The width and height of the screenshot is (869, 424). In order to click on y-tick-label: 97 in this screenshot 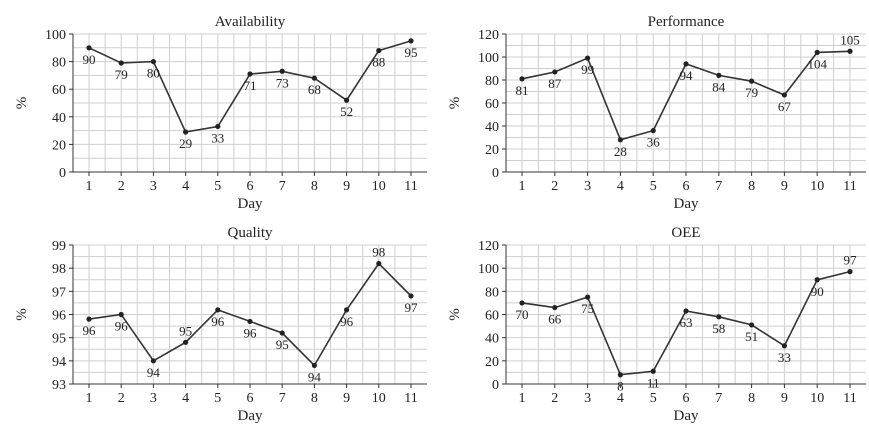, I will do `click(59, 292)`.